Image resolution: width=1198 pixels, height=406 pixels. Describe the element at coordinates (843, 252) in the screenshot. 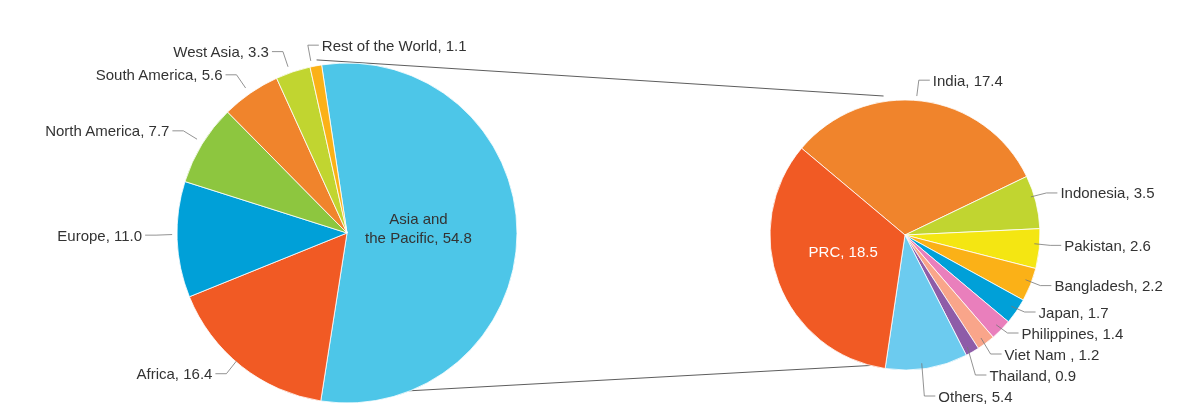

I see `slice-label: PRC, 18.5` at that location.